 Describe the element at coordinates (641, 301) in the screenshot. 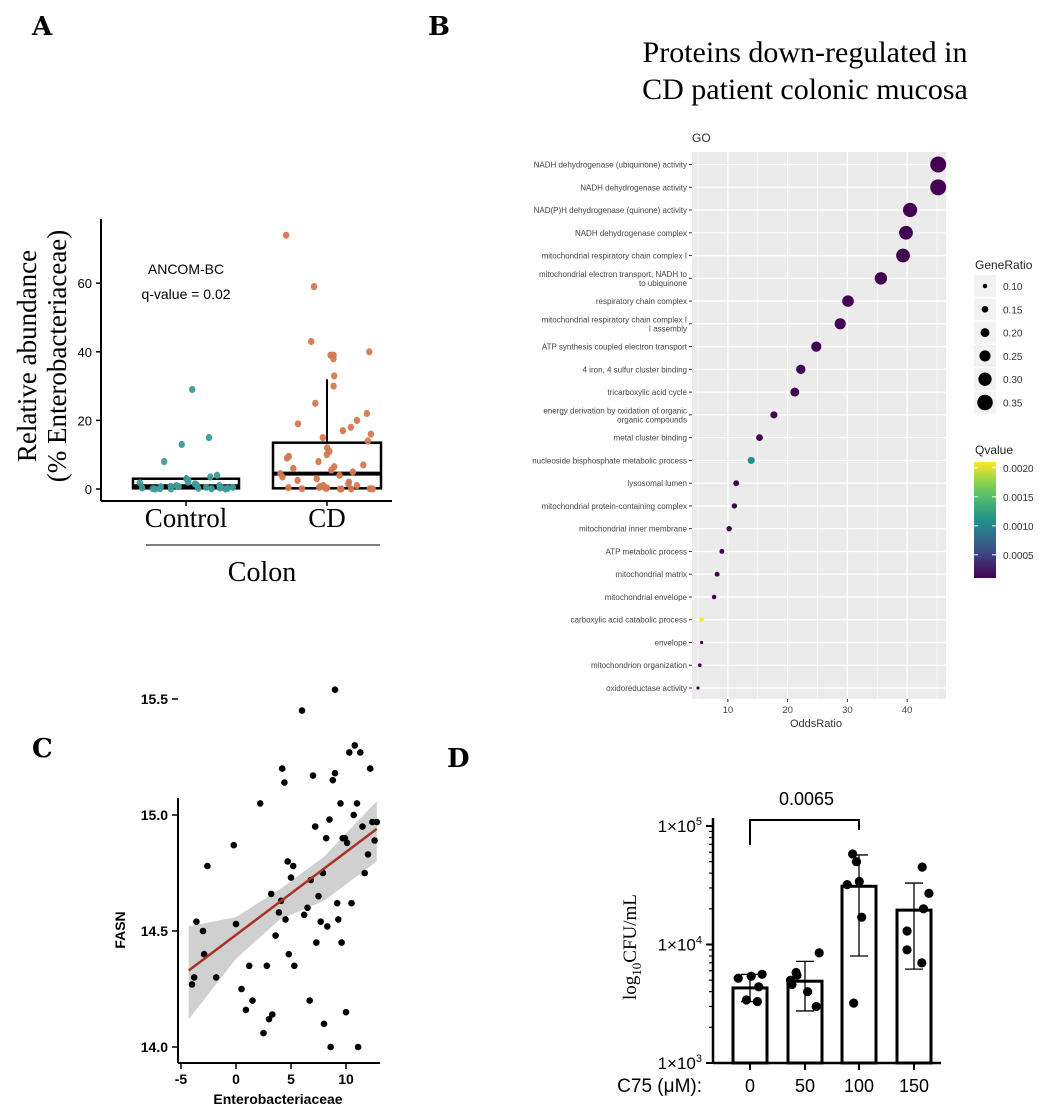

I see `panel-b-term-label: respiratory chain complex` at that location.